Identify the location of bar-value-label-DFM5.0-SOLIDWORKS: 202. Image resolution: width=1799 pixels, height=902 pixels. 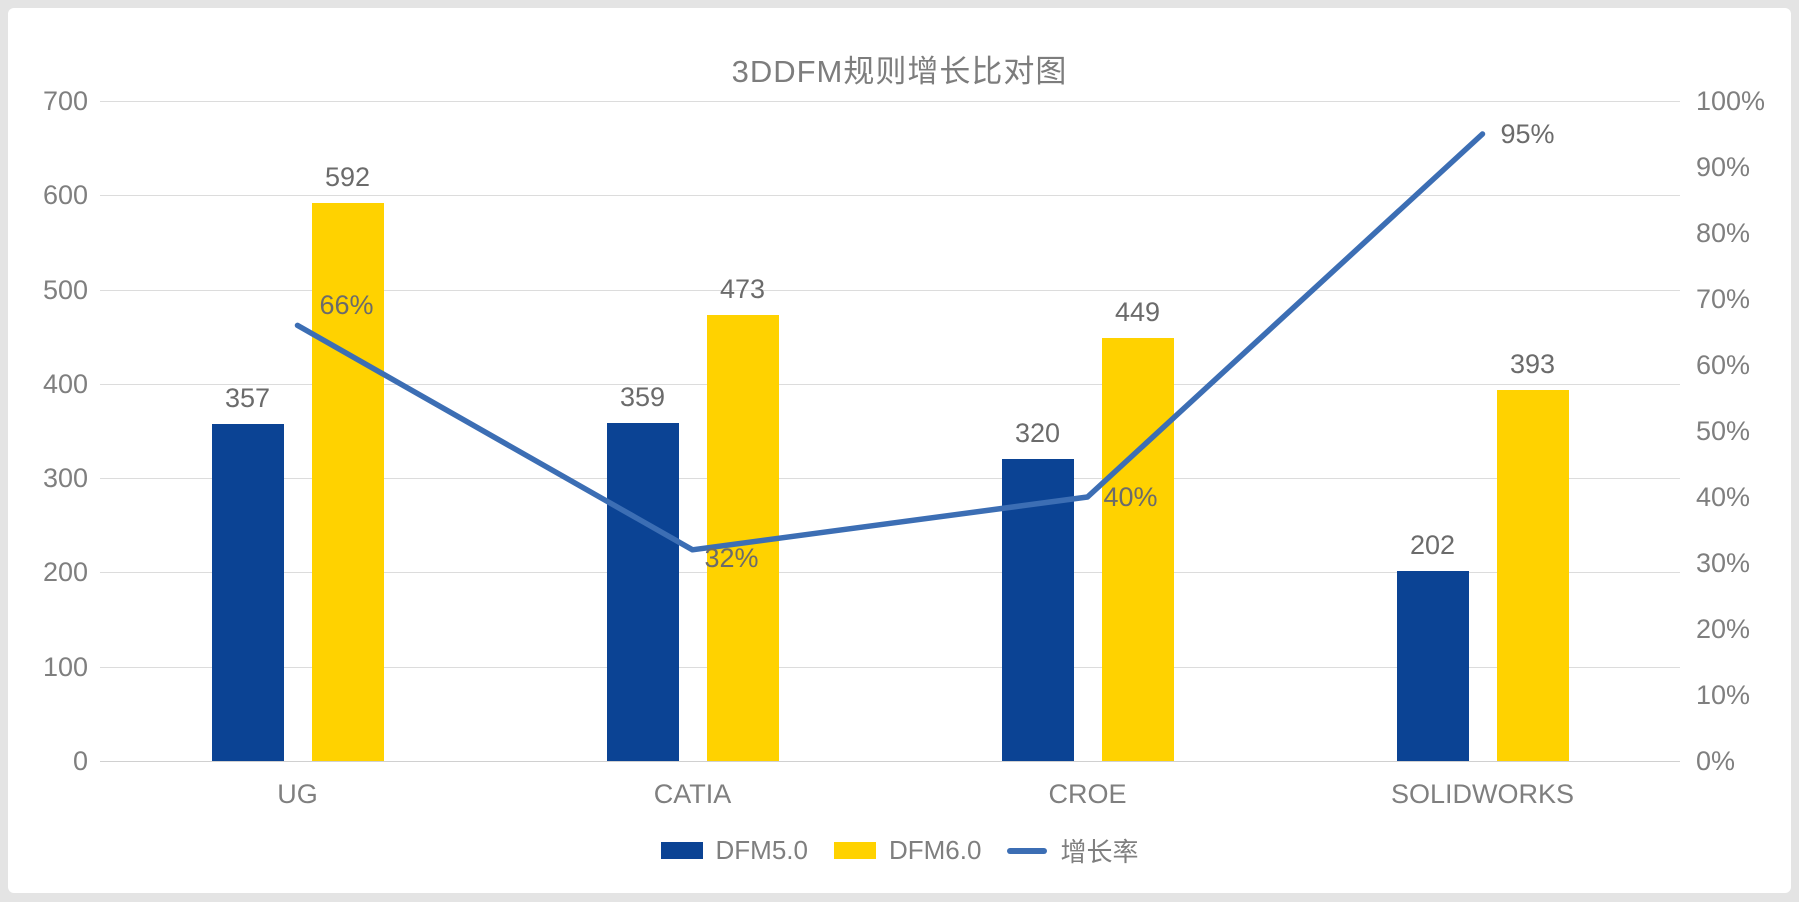
(1432, 544).